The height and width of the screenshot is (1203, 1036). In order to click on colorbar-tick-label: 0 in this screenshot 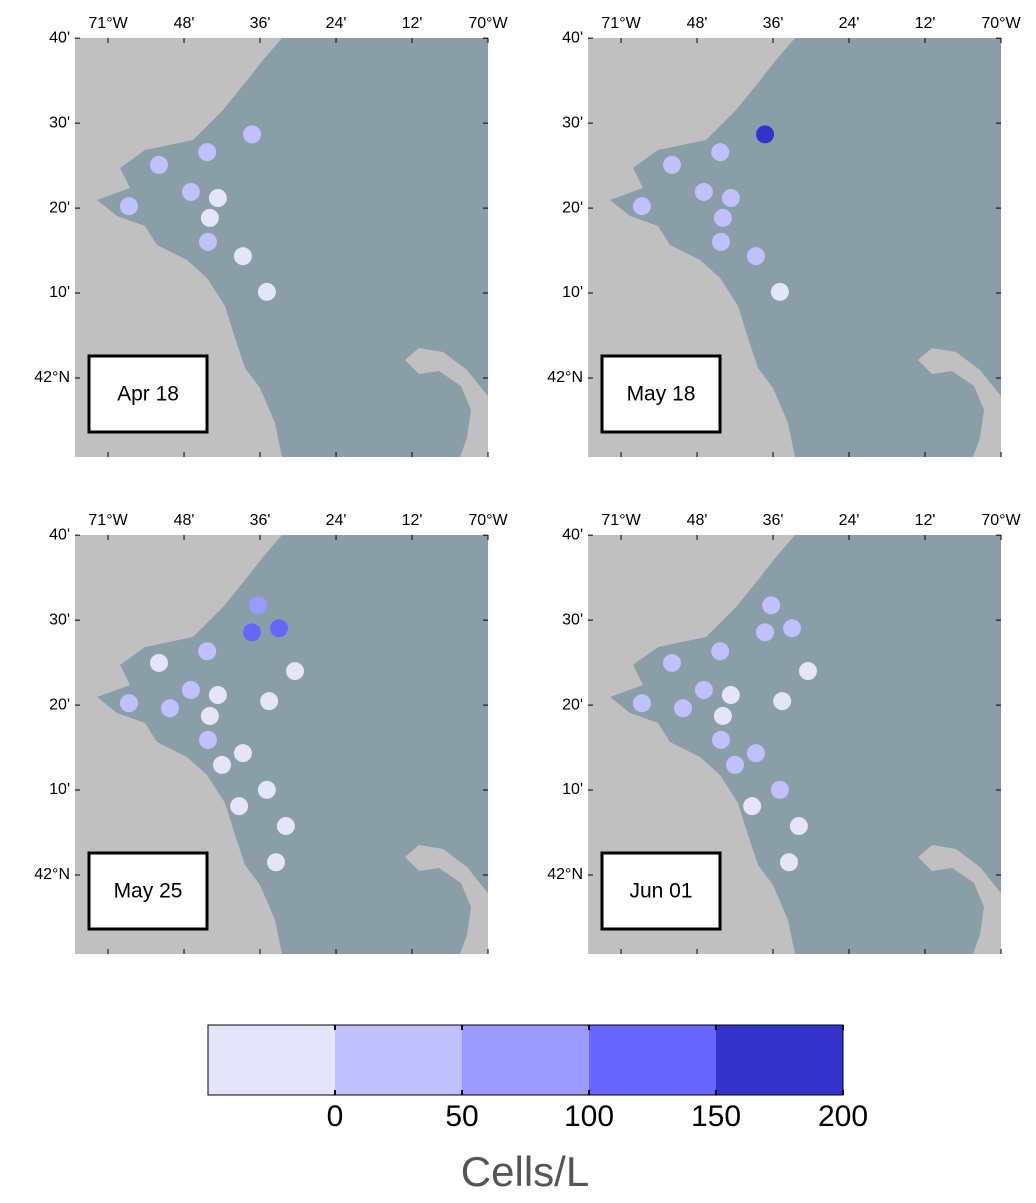, I will do `click(335, 1116)`.